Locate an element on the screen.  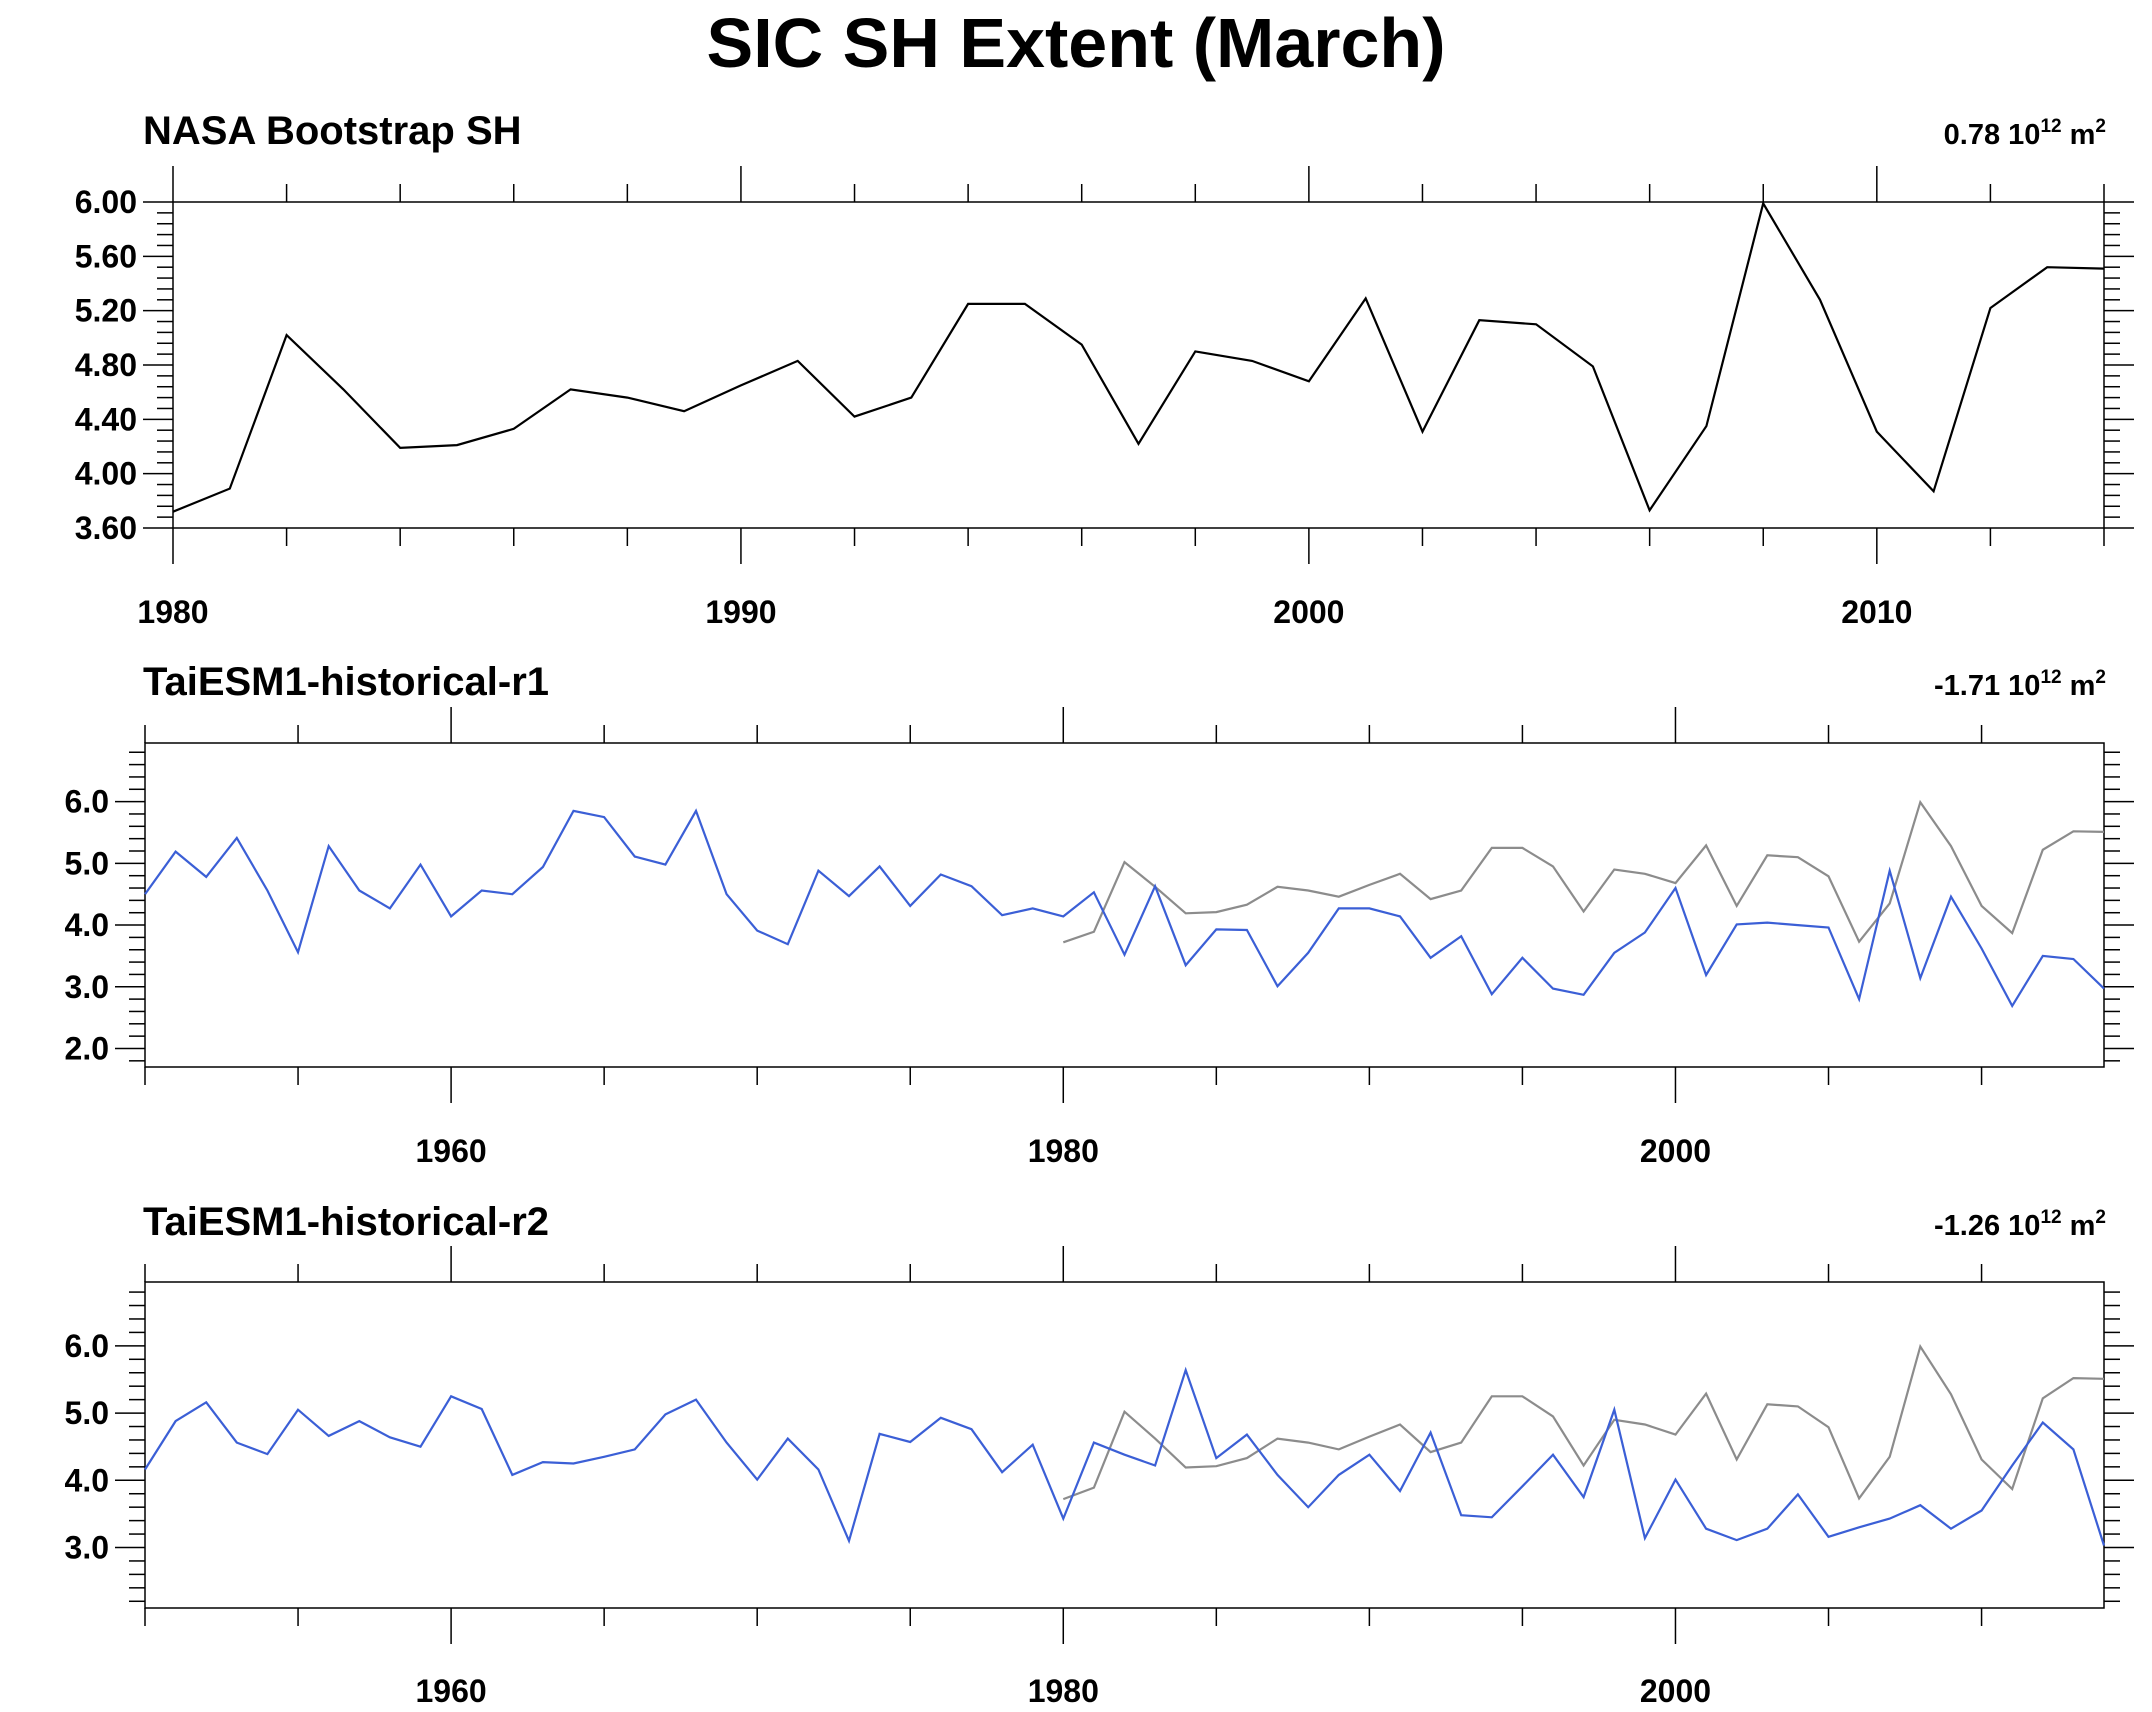
x-tick-label: 2010 is located at coordinates (1876, 612).